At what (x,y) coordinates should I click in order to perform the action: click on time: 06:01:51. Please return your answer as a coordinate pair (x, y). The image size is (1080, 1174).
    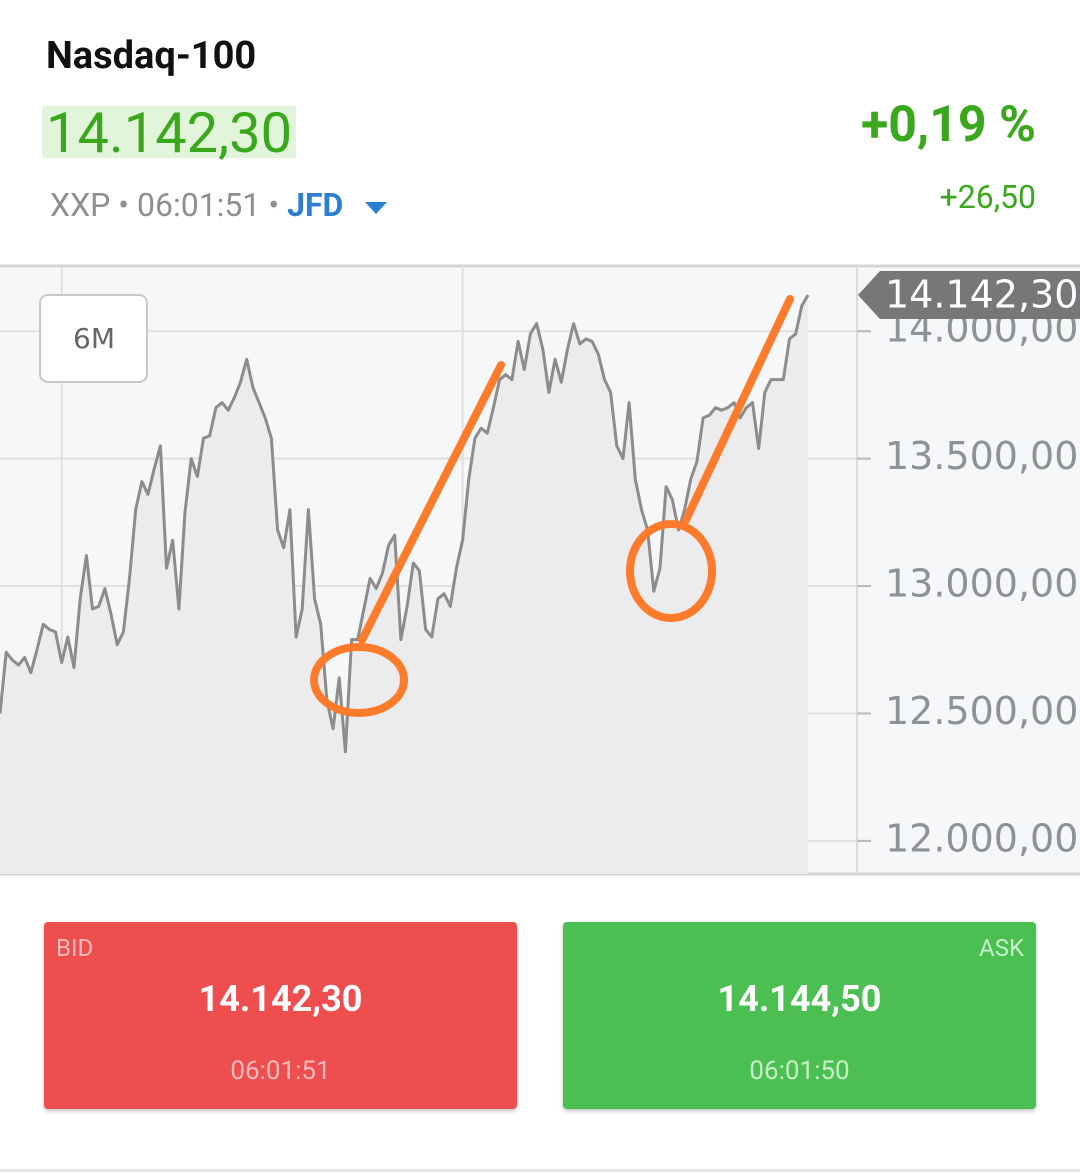
    Looking at the image, I should click on (198, 205).